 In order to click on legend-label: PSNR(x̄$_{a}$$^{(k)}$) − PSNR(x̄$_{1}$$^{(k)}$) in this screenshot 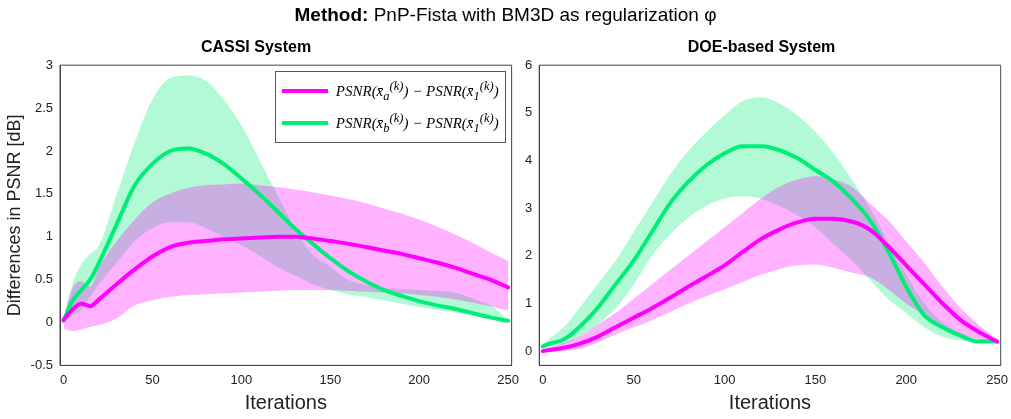, I will do `click(417, 92)`.